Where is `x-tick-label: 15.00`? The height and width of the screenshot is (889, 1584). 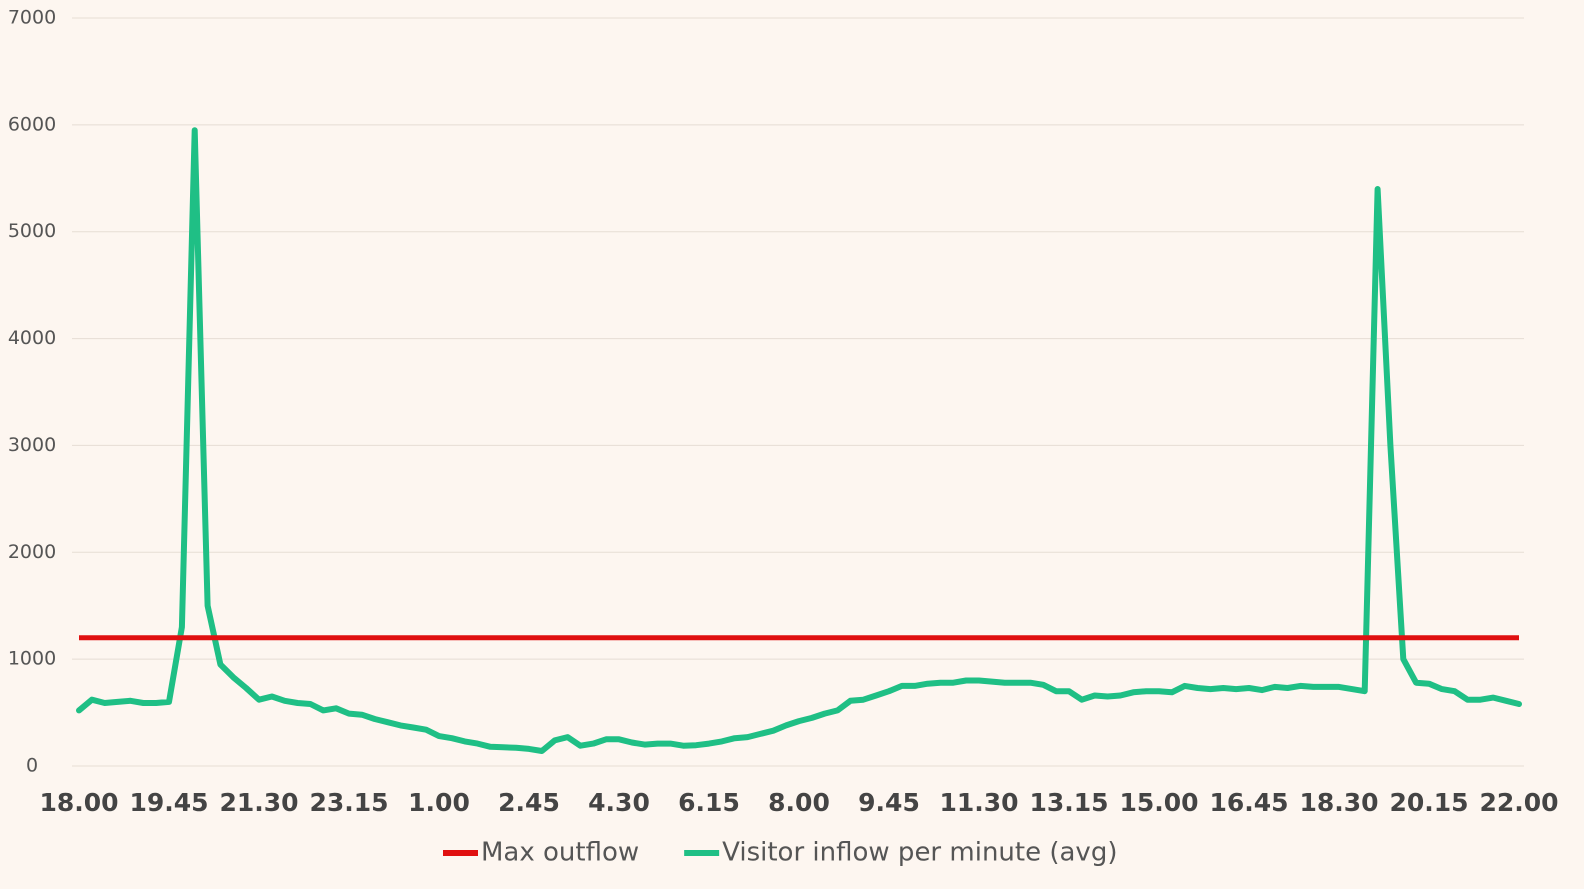 x-tick-label: 15.00 is located at coordinates (1158, 802).